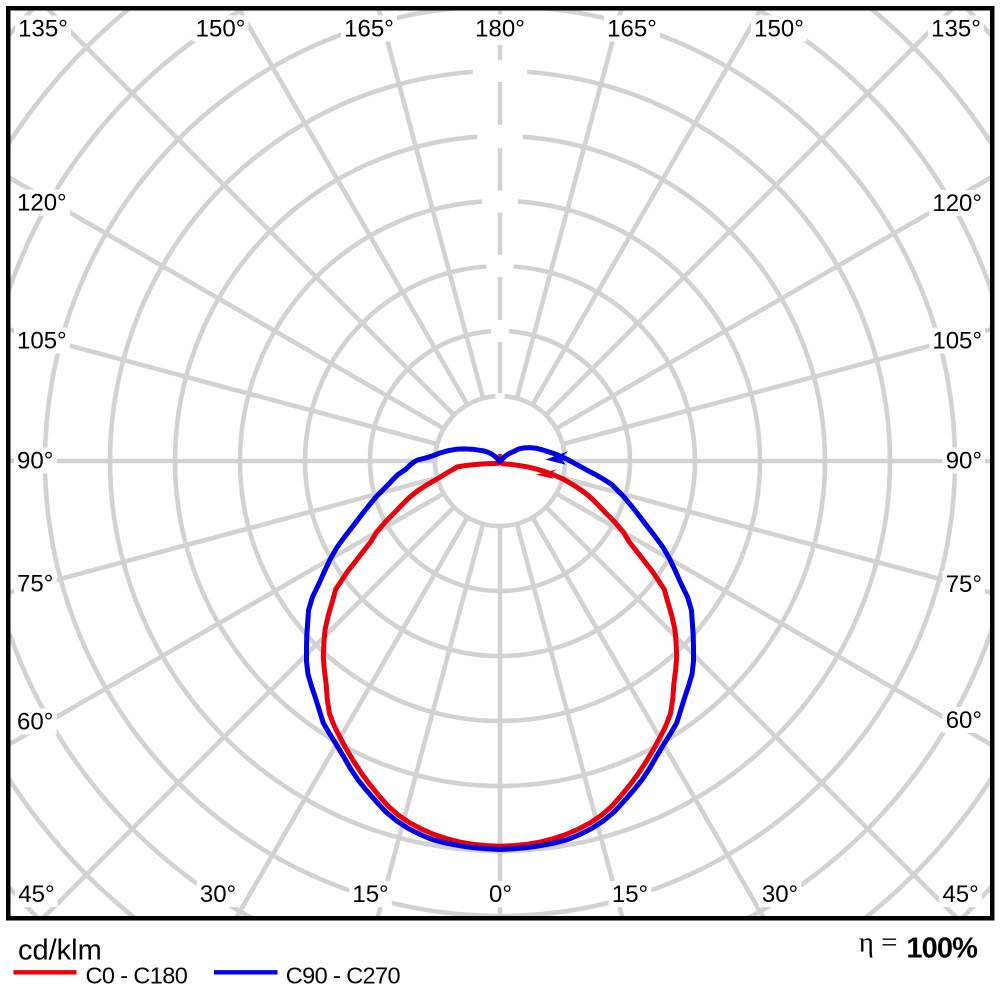 This screenshot has height=1005, width=1000. Describe the element at coordinates (137, 975) in the screenshot. I see `svg-text: C0 - C180` at that location.